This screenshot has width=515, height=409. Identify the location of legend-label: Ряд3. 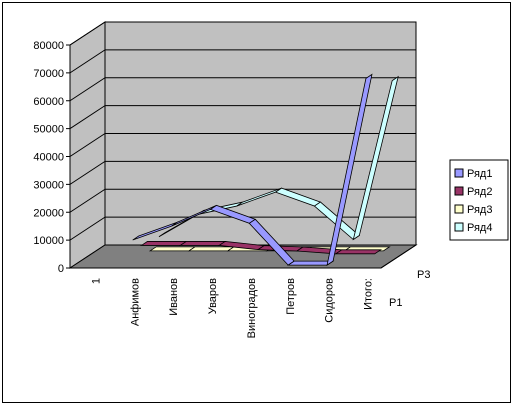
(479, 210).